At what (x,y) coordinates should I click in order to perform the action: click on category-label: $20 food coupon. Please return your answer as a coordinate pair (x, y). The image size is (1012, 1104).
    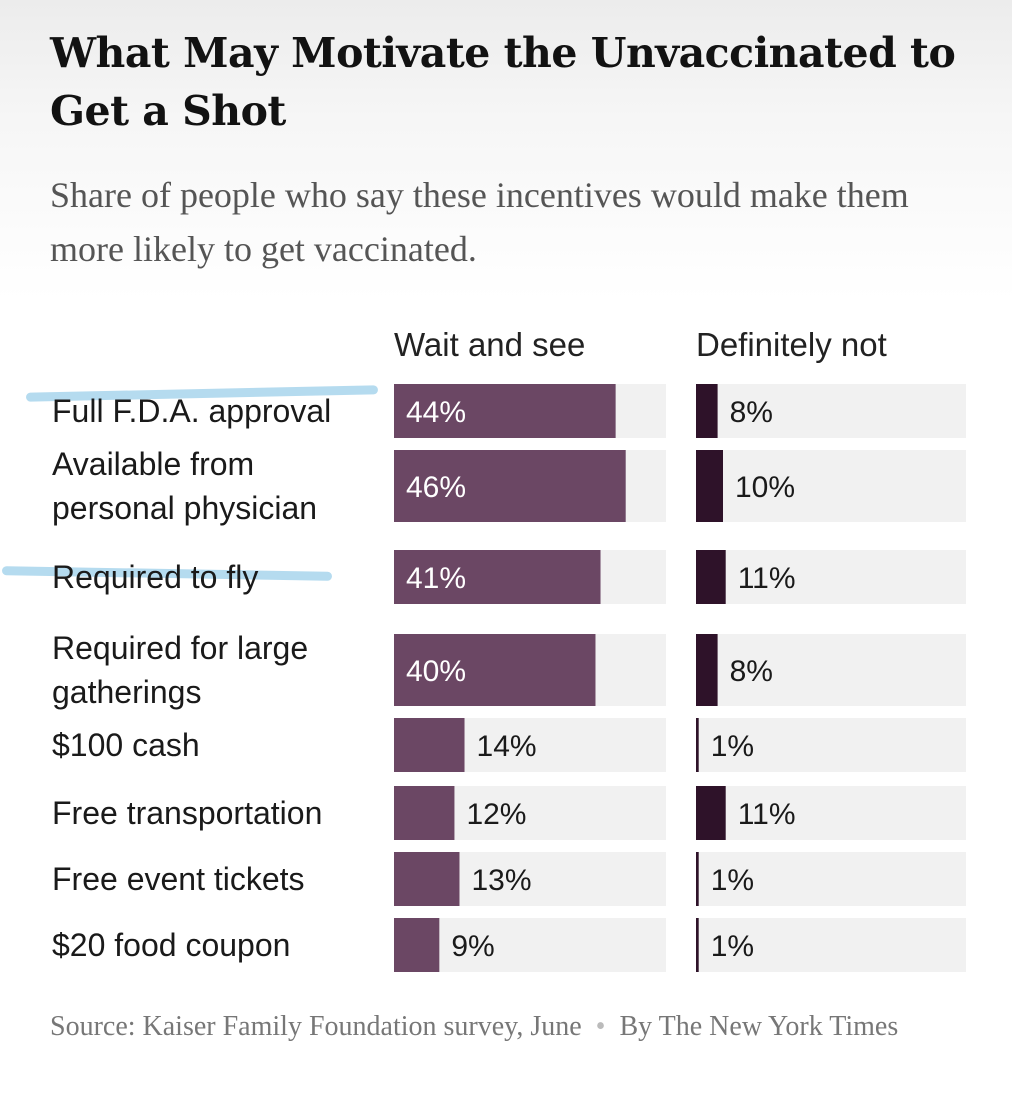
    Looking at the image, I should click on (171, 945).